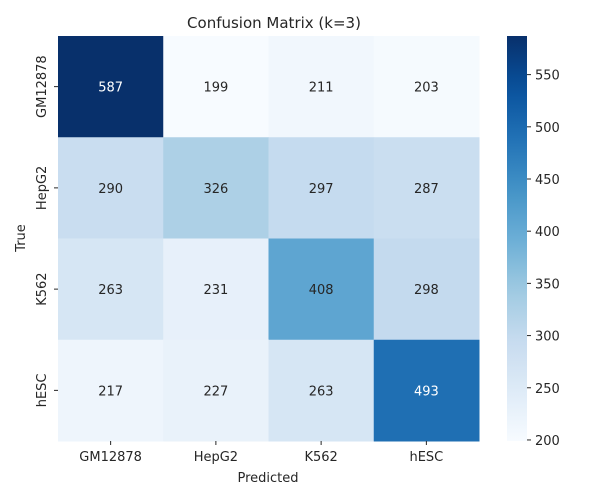 The width and height of the screenshot is (600, 500). Describe the element at coordinates (547, 180) in the screenshot. I see `colorbar-tick-label: 450` at that location.